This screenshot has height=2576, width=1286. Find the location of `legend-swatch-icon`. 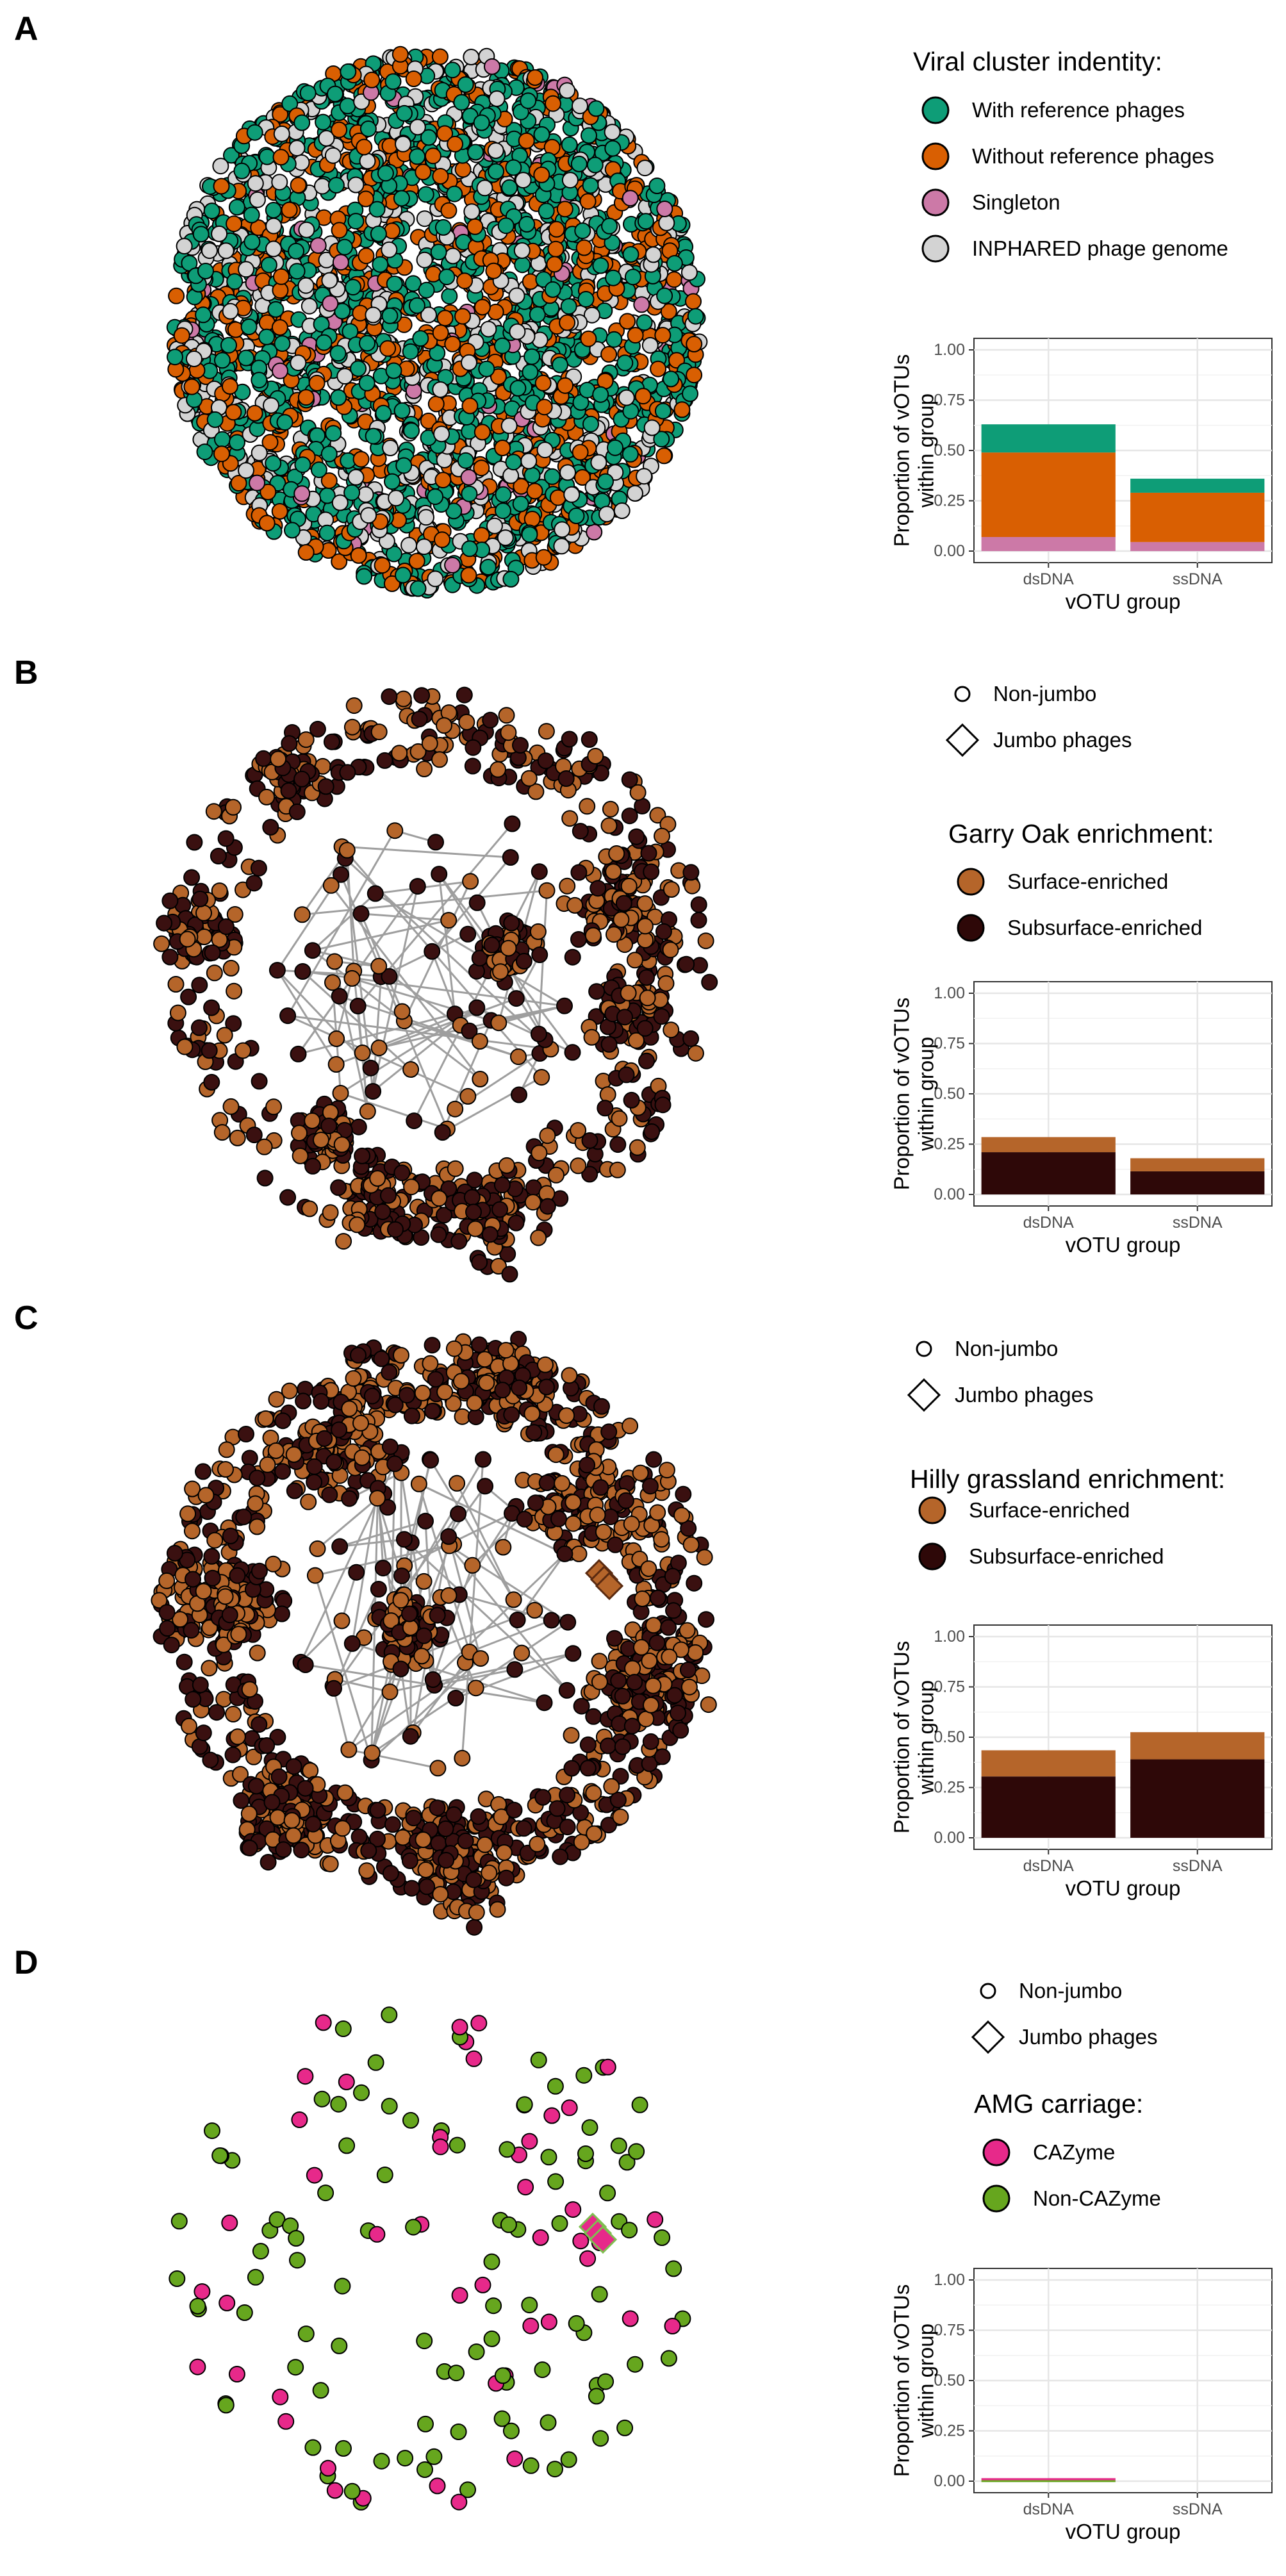

legend-swatch-icon is located at coordinates (936, 202).